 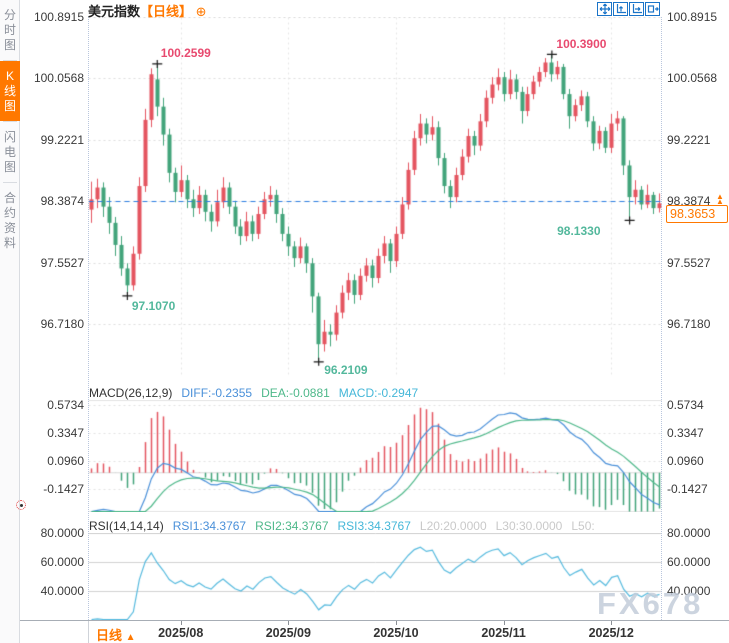 I want to click on indicator-value: DEA:-0.0881, so click(x=295, y=393).